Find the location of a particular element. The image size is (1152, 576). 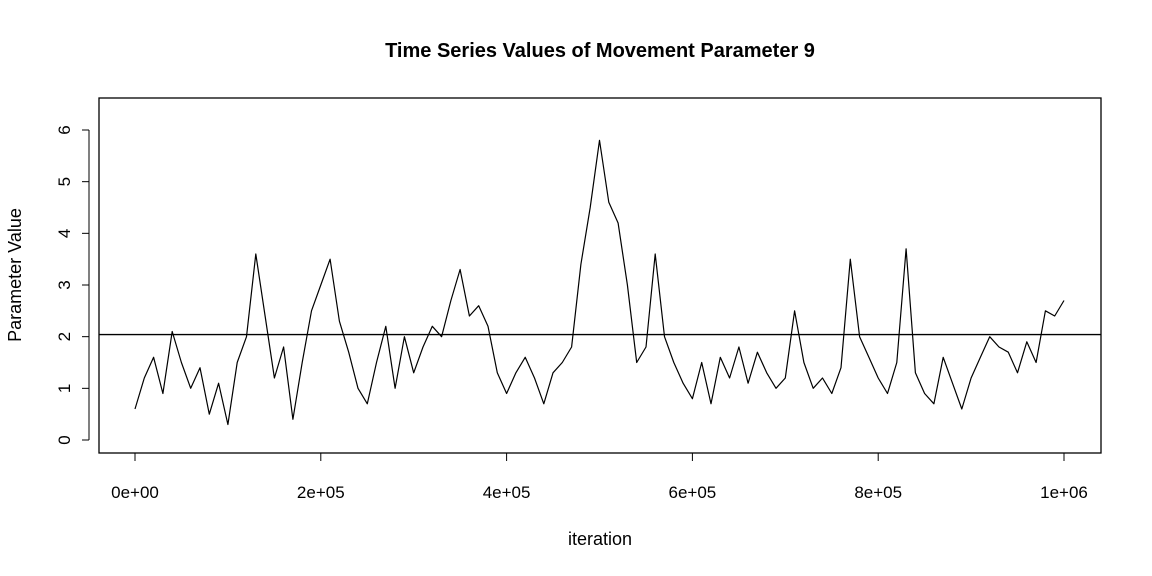

x-tick-label: 1e+06 is located at coordinates (1064, 492).